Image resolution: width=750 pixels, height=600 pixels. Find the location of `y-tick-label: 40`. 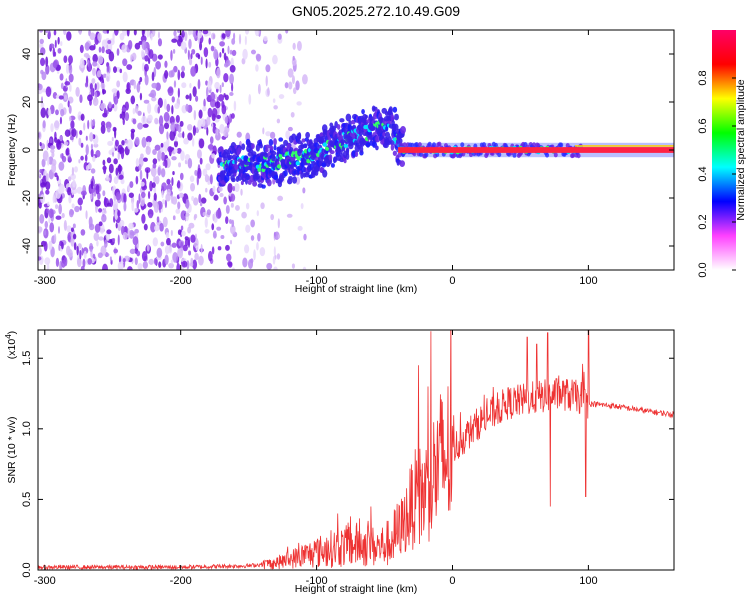

y-tick-label: 40 is located at coordinates (27, 54).